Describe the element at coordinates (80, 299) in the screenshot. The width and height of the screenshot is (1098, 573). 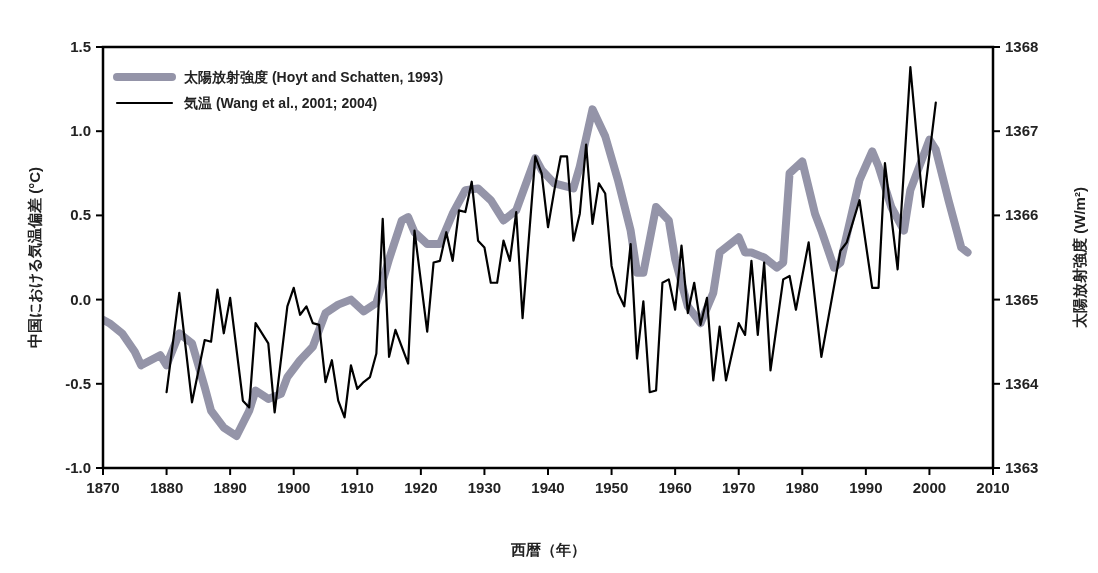
I see `y-tick-label: 0.0` at that location.